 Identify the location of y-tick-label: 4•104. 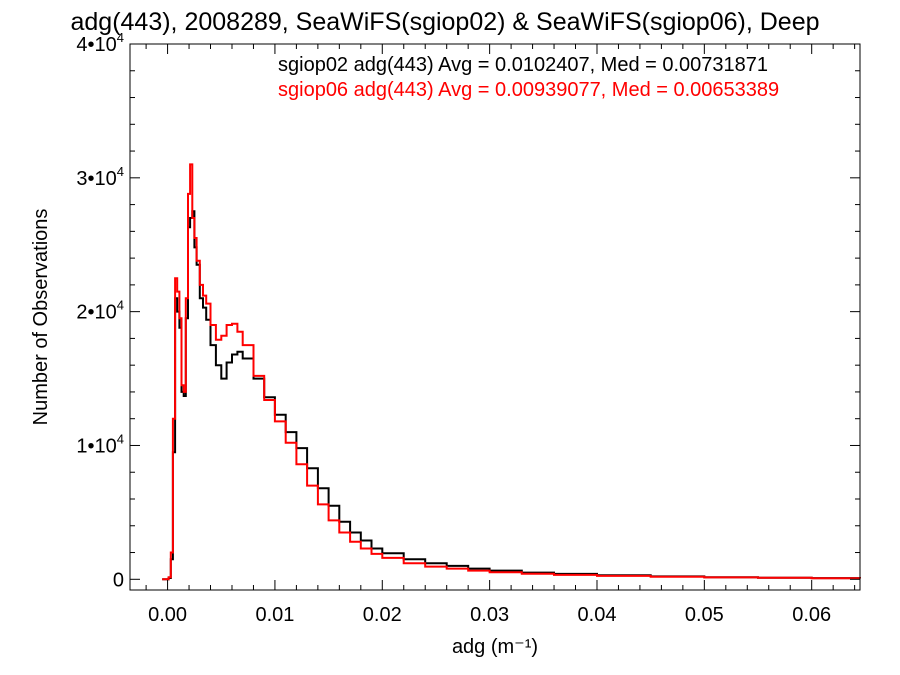
(100, 43).